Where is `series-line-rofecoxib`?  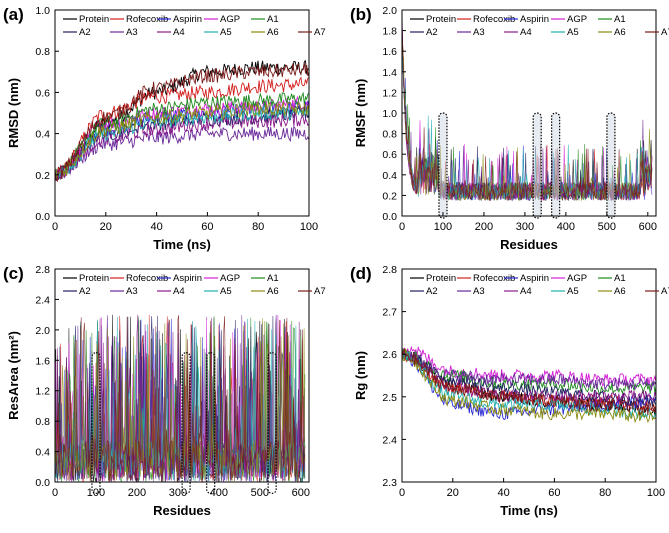
series-line-rofecoxib is located at coordinates (182, 128).